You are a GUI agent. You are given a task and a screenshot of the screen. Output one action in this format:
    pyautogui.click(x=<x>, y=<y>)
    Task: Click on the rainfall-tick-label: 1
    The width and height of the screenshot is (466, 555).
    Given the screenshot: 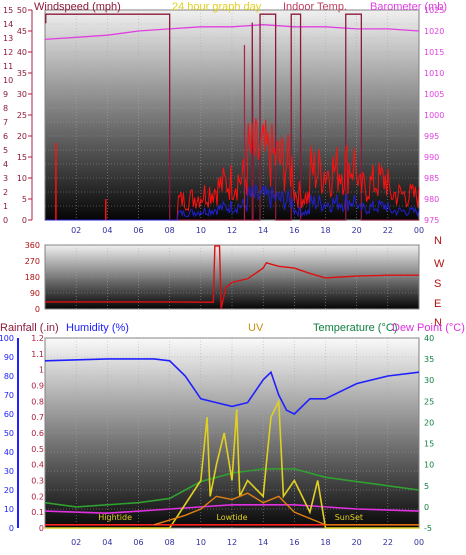 What is the action you would take?
    pyautogui.click(x=41, y=370)
    